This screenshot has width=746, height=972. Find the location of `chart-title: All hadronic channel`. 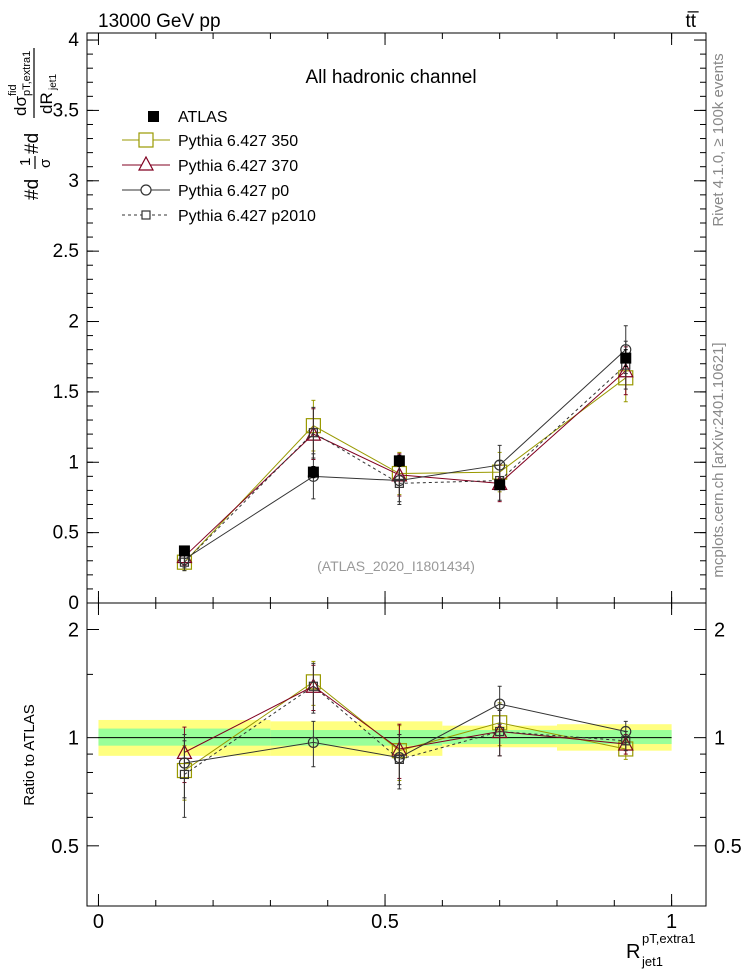

chart-title: All hadronic channel is located at coordinates (390, 77).